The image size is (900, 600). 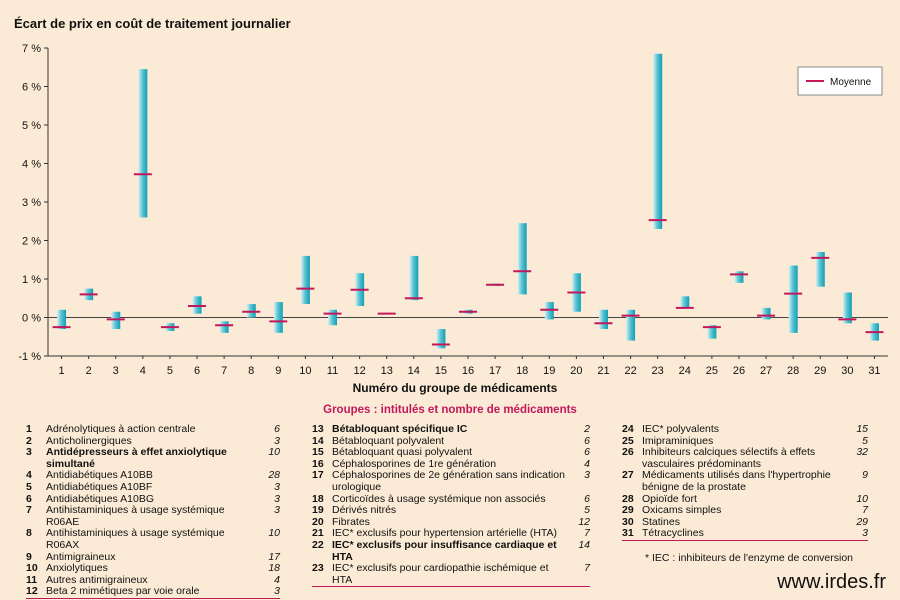 I want to click on group-label: Statines, so click(x=661, y=521).